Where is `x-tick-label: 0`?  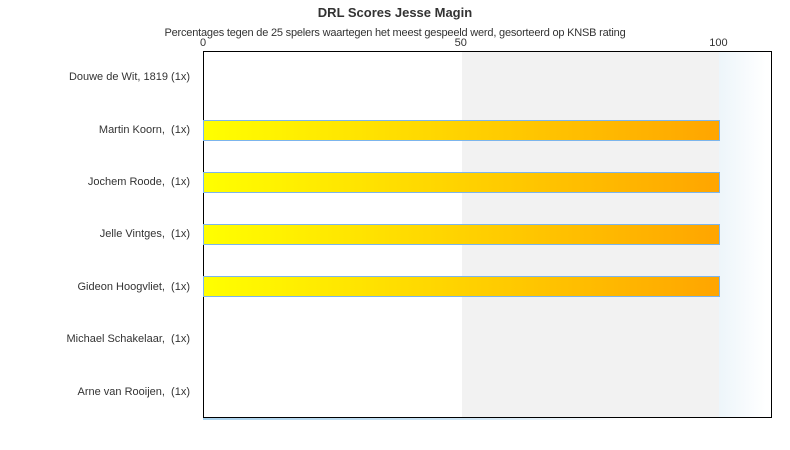
x-tick-label: 0 is located at coordinates (203, 43).